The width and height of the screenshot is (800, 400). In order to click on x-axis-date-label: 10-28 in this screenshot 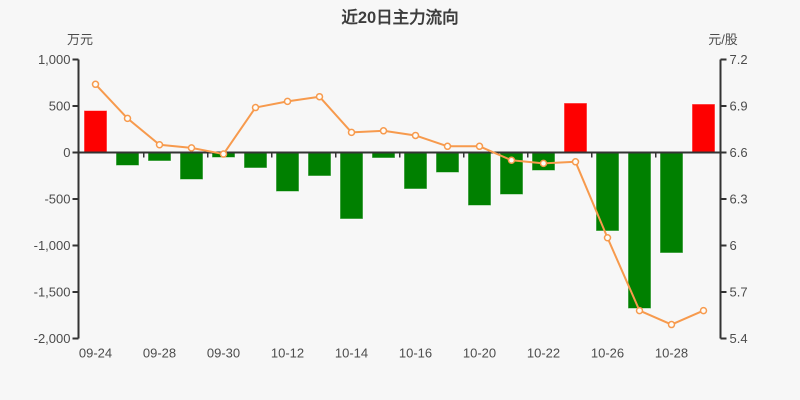, I will do `click(671, 353)`.